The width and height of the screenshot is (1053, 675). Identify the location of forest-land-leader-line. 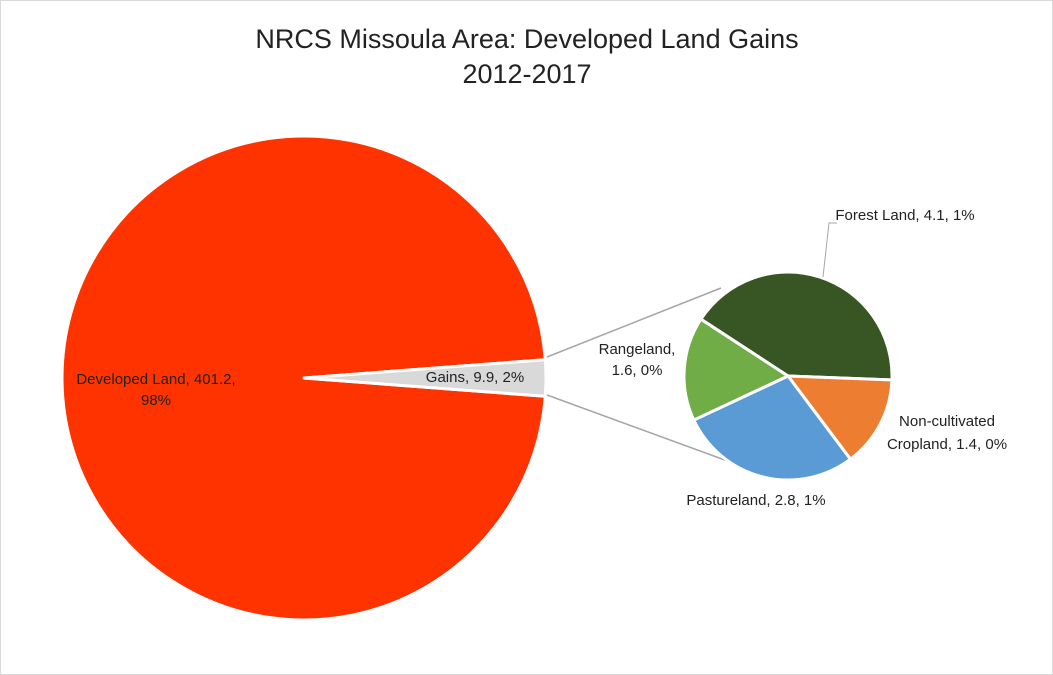
(829, 250).